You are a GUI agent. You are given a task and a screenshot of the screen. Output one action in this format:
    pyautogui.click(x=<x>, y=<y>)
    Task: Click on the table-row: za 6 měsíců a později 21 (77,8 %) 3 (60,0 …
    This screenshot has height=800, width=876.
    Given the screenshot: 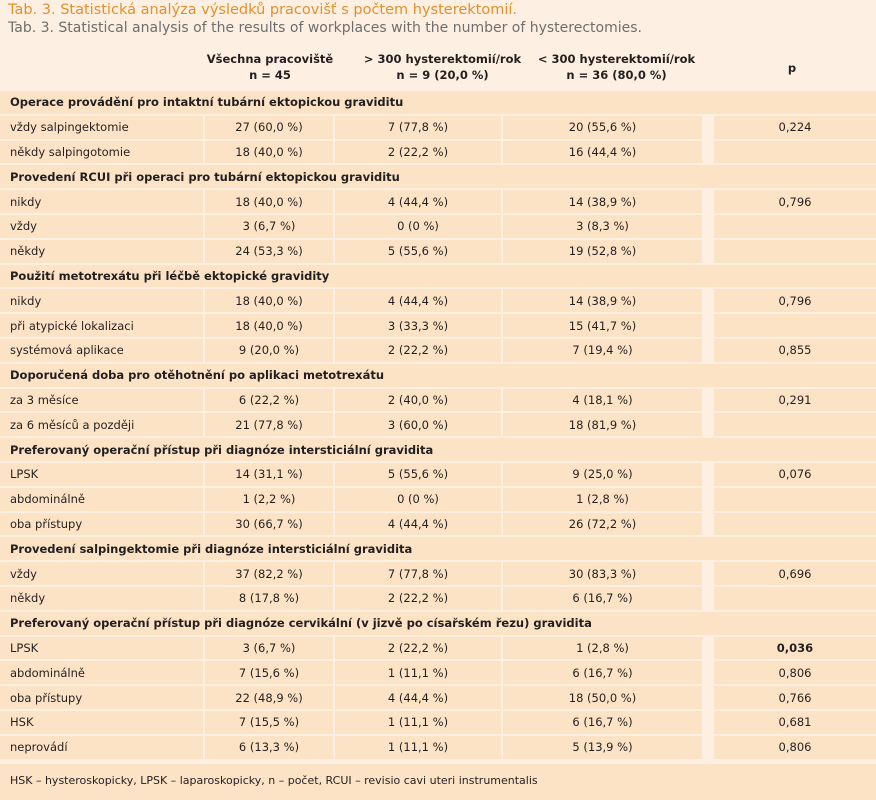 What is the action you would take?
    pyautogui.click(x=438, y=425)
    